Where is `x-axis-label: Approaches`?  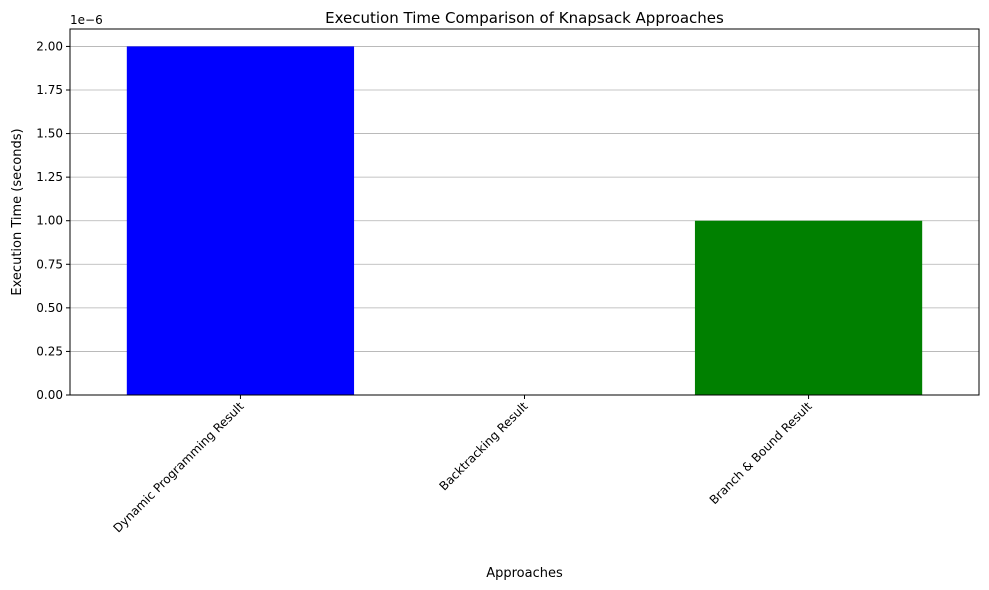
x-axis-label: Approaches is located at coordinates (524, 573).